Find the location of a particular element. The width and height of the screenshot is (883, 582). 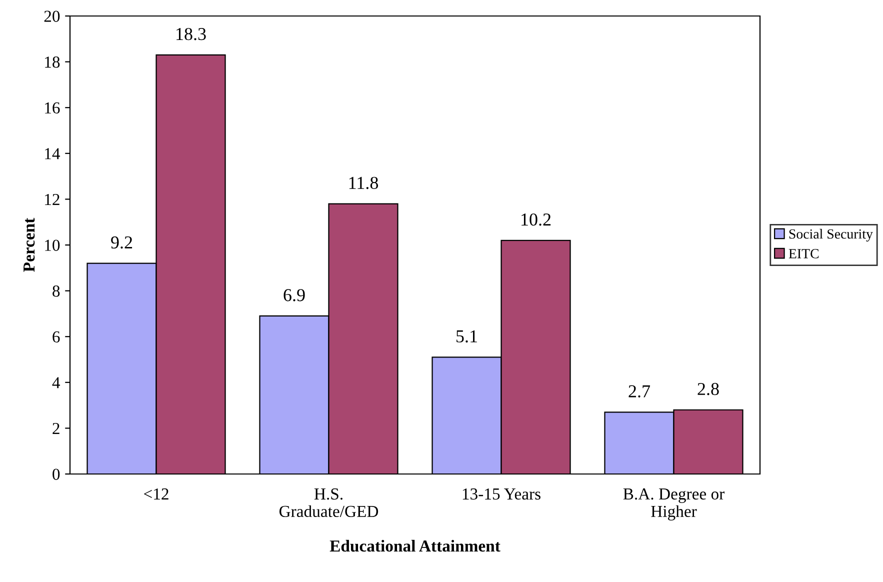

x-axis-title: Educational Attainment is located at coordinates (415, 546).